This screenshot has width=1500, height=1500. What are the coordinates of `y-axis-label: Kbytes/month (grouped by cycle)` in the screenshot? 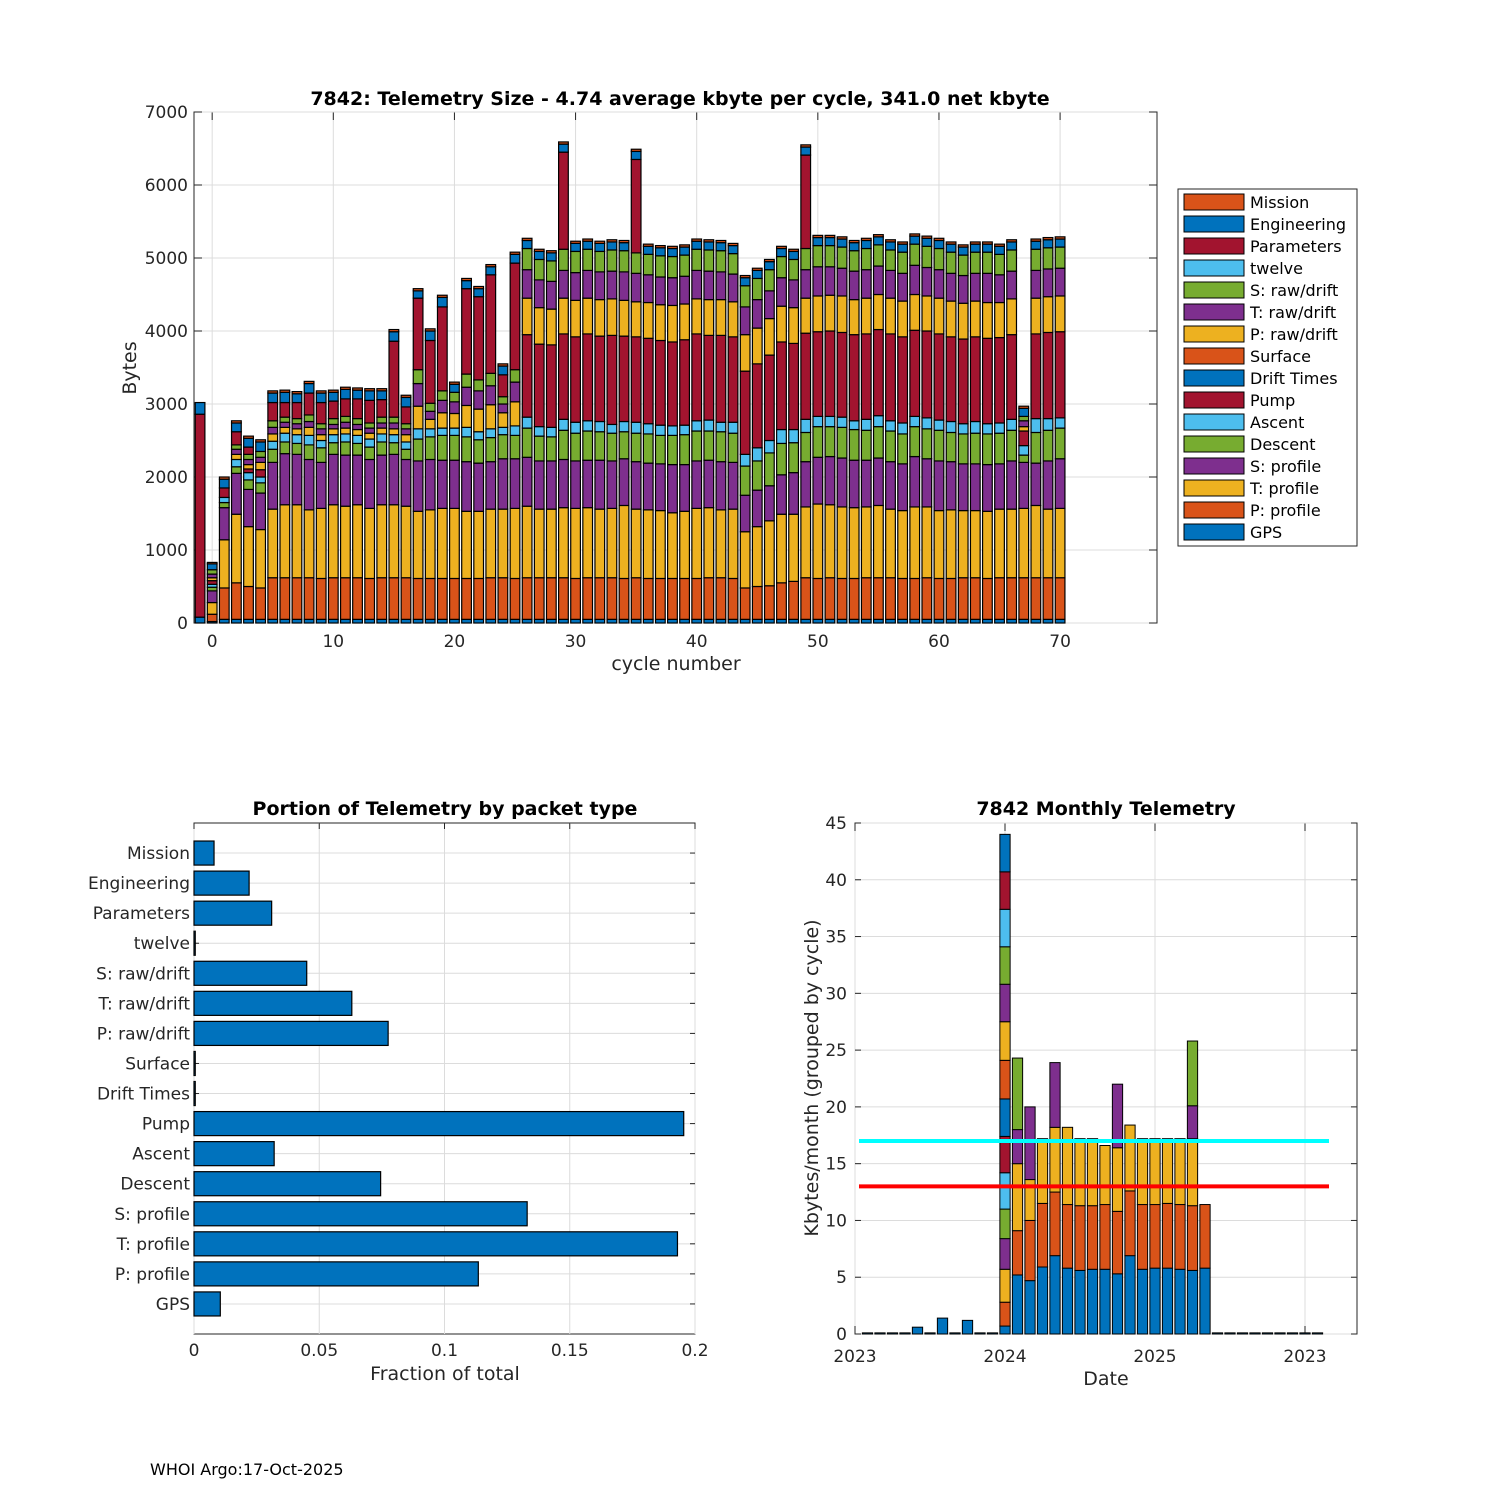 It's located at (812, 1077).